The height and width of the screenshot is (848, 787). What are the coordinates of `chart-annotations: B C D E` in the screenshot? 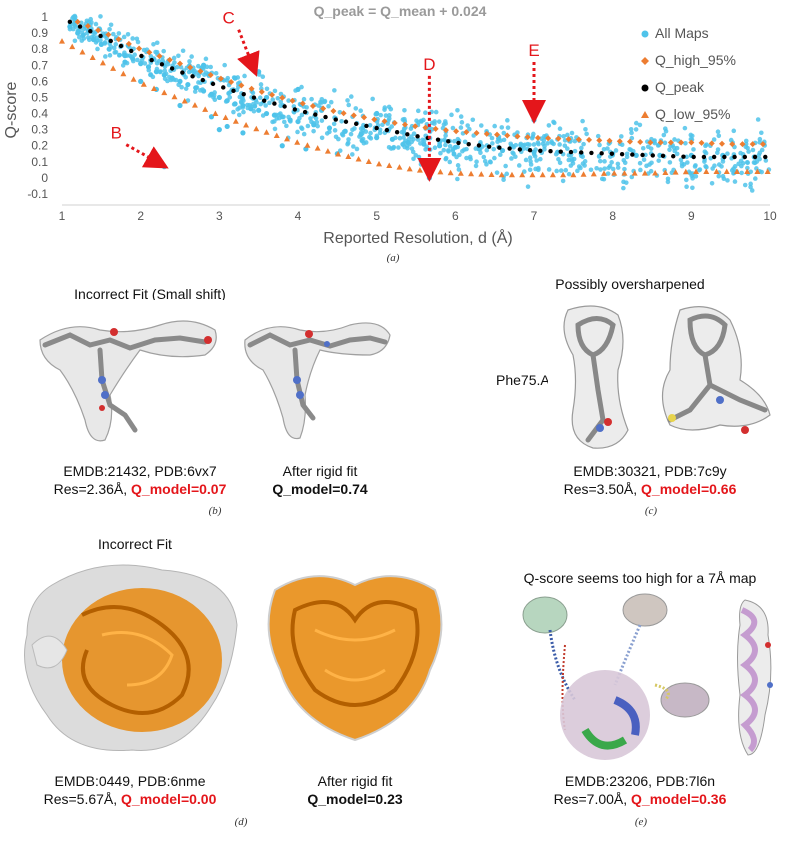 It's located at (328, 95).